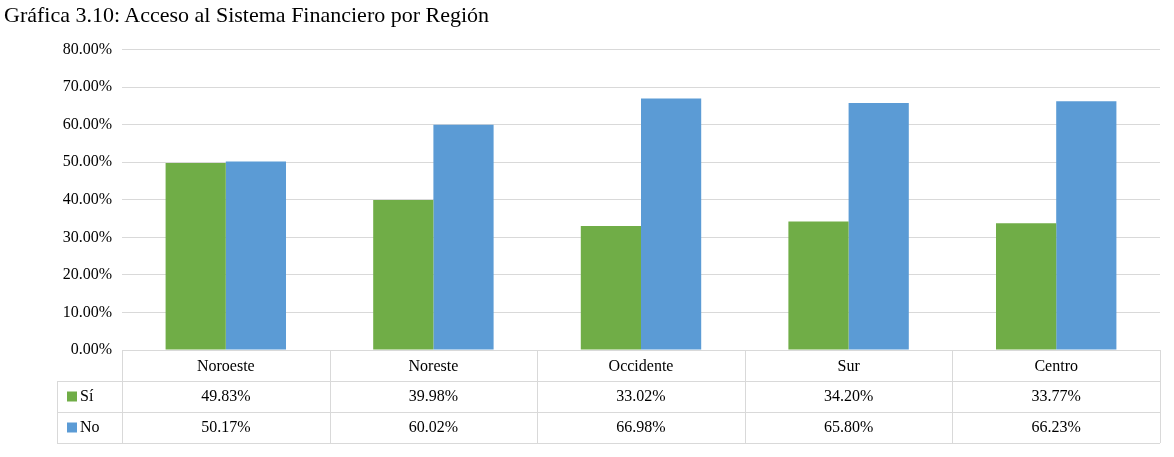 Image resolution: width=1174 pixels, height=457 pixels. What do you see at coordinates (225, 365) in the screenshot?
I see `x-tick-label: Noroeste` at bounding box center [225, 365].